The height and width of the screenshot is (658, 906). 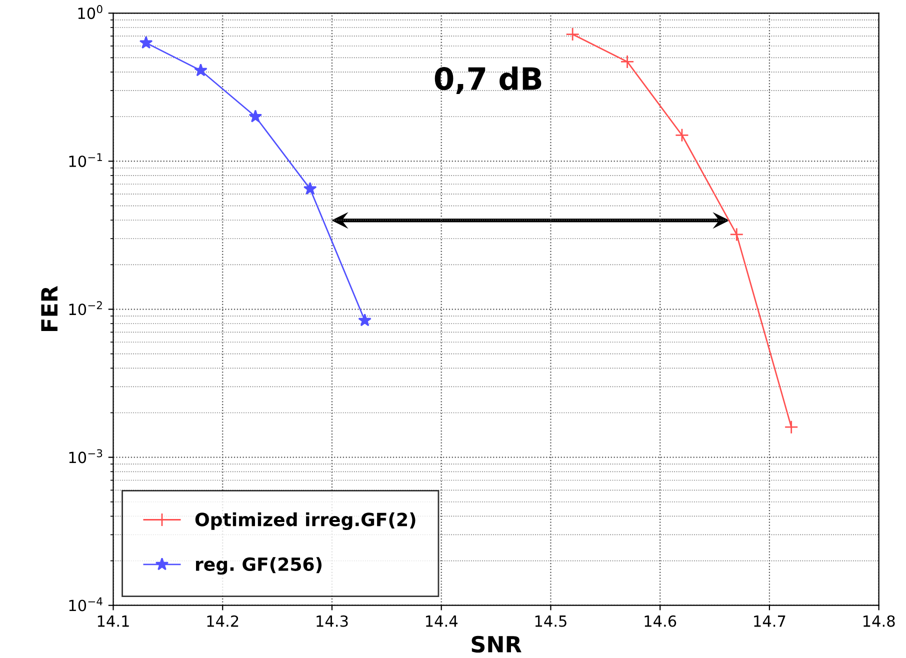 What do you see at coordinates (488, 80) in the screenshot?
I see `annotation: 0,7 dB` at bounding box center [488, 80].